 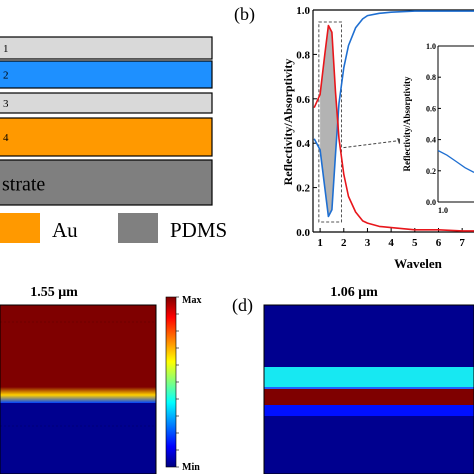 I want to click on panel-a-legend: Au PDMS, so click(x=113, y=228).